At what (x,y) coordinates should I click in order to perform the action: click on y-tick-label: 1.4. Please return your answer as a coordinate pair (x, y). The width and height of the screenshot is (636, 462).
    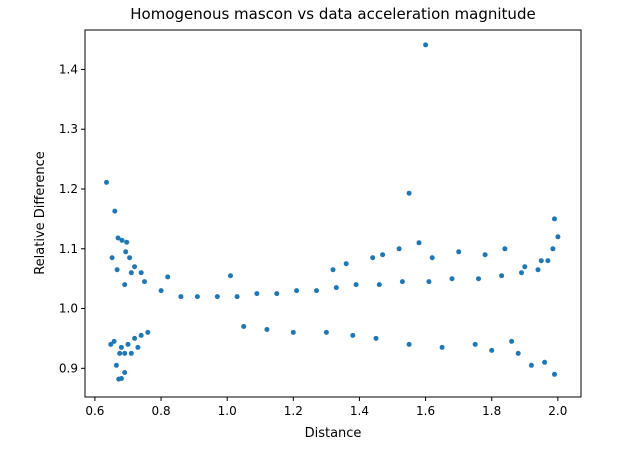
    Looking at the image, I should click on (68, 69).